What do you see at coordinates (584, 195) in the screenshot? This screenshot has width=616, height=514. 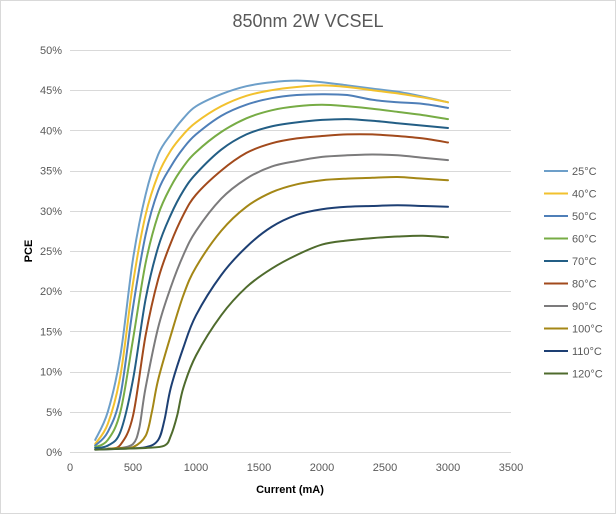 I see `legend-label: 40°C` at bounding box center [584, 195].